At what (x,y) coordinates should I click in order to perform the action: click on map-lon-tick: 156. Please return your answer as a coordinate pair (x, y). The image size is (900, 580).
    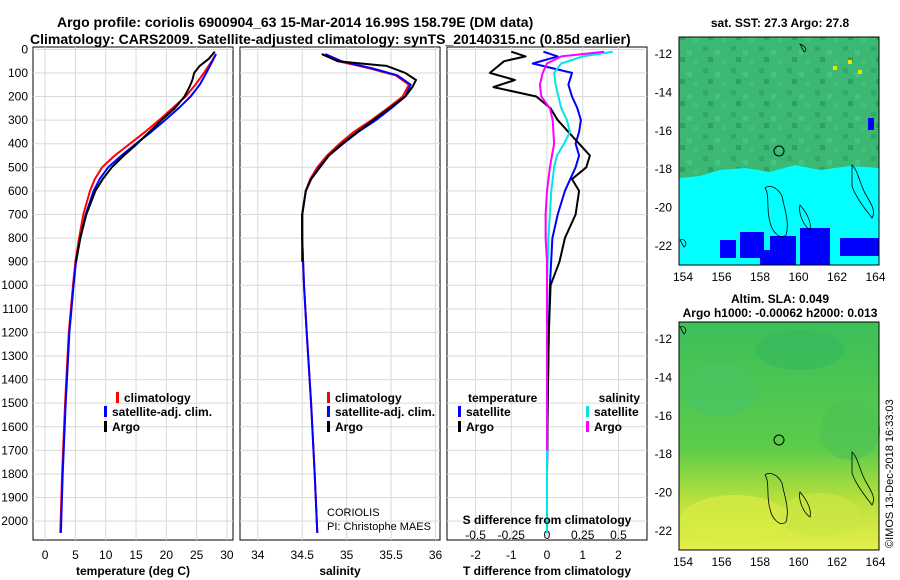
    Looking at the image, I should click on (721, 562).